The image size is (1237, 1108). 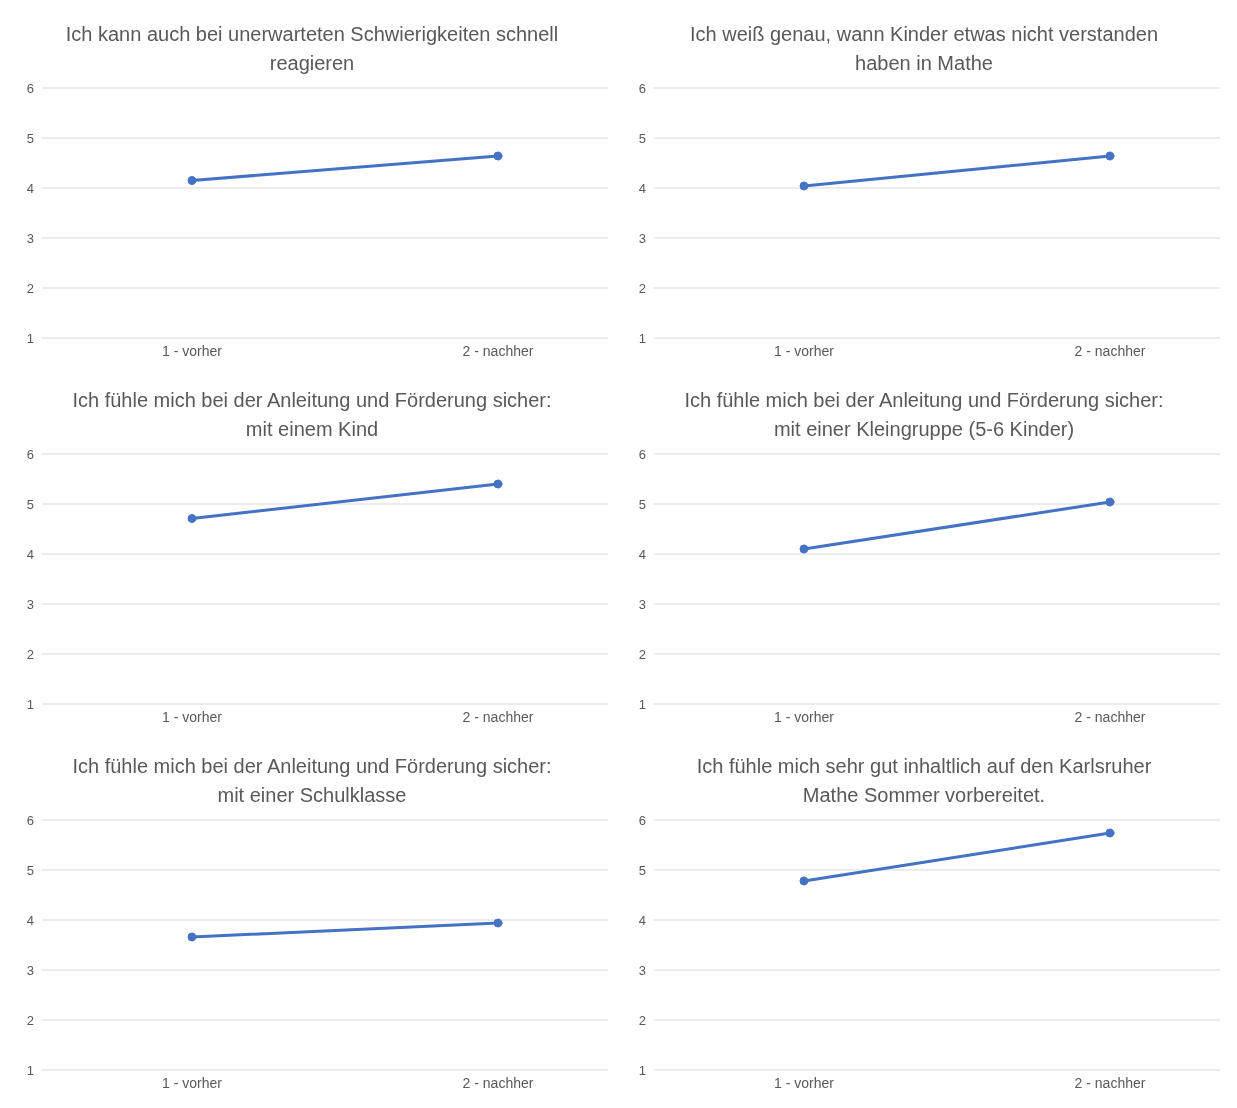 I want to click on chart-title: Ich kann auch bei unerwarteten Schwierigkeiten schnell reagieren, so click(x=312, y=49).